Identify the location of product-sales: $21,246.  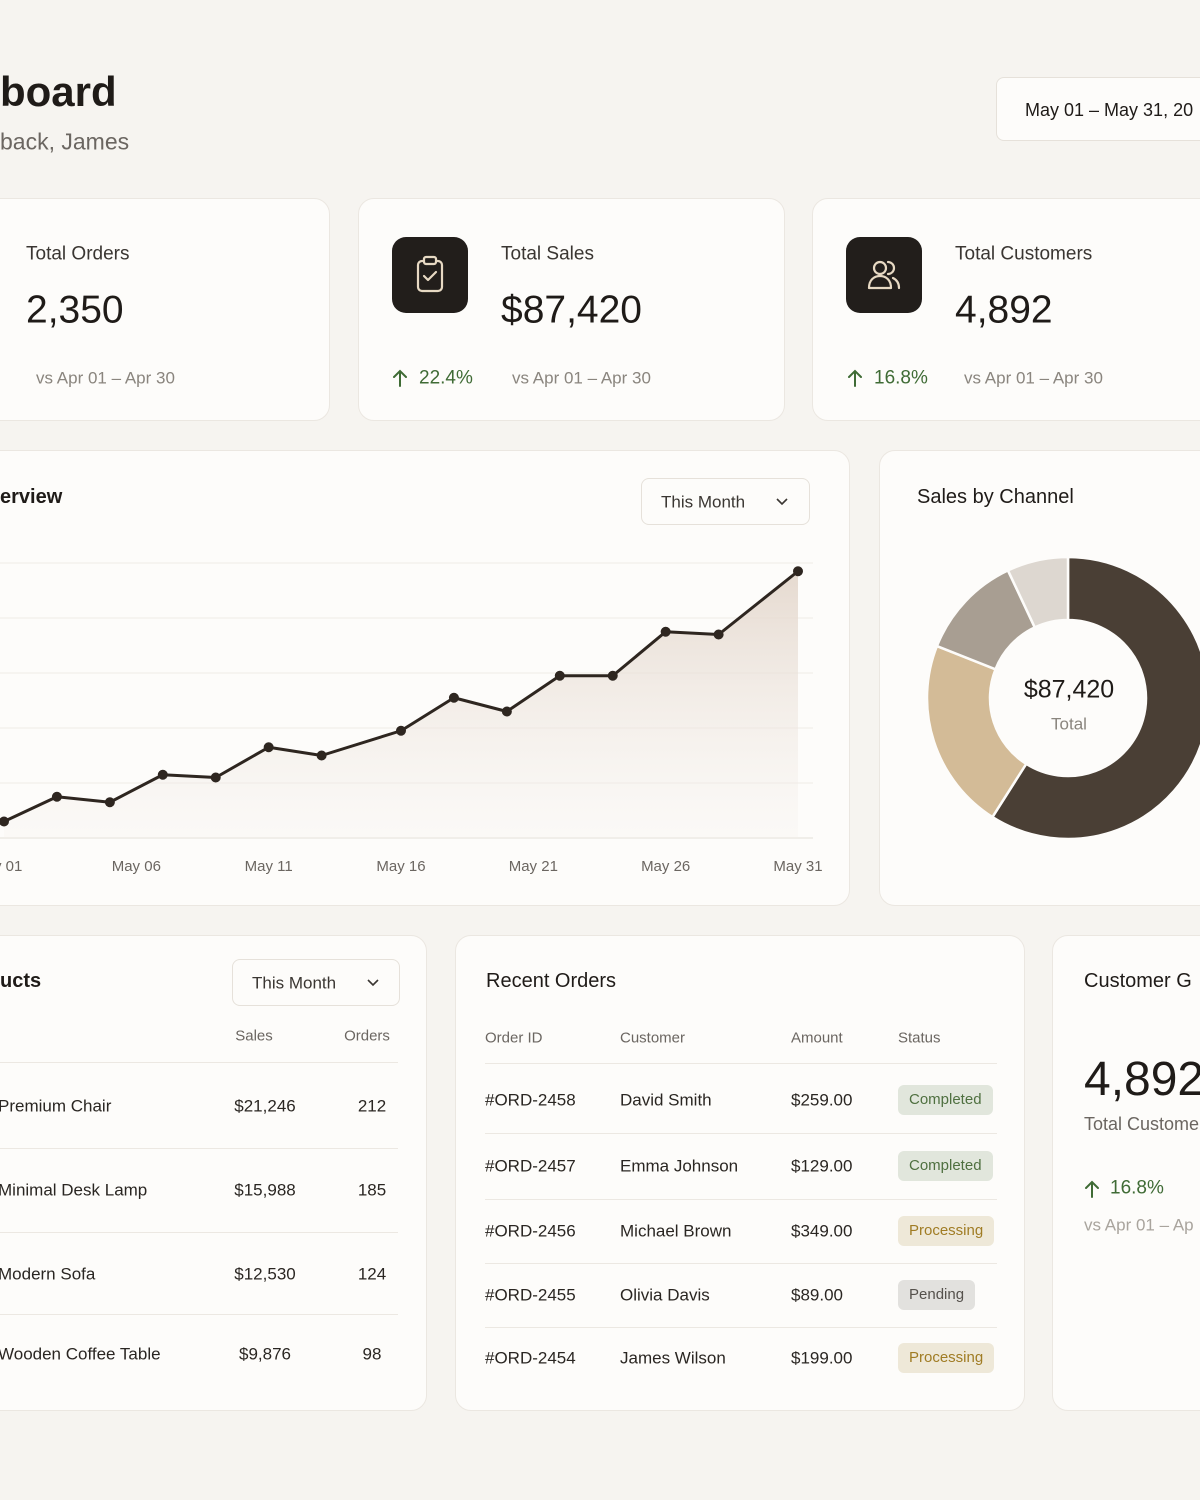
(265, 1106).